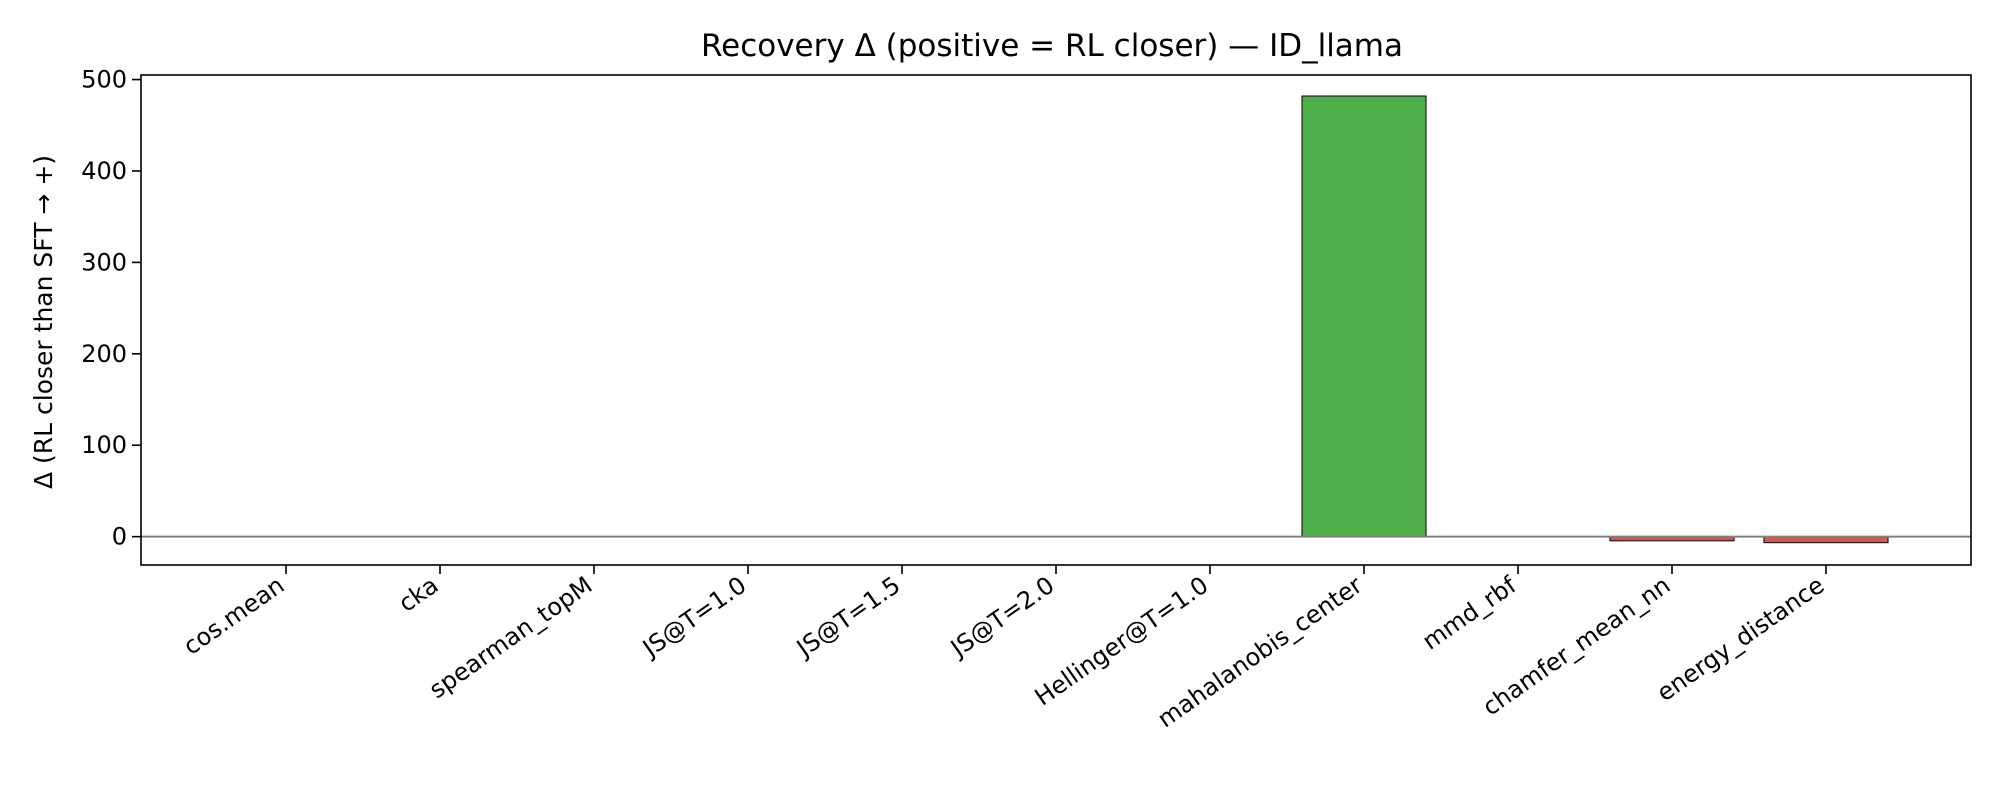  Describe the element at coordinates (104, 171) in the screenshot. I see `y-tick-label: 400` at that location.